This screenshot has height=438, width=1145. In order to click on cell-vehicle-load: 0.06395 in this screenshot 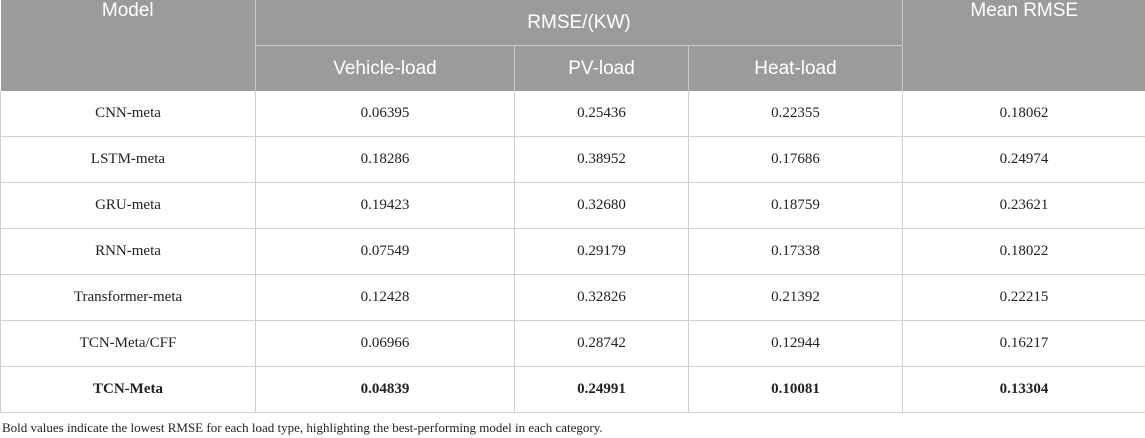, I will do `click(385, 114)`.